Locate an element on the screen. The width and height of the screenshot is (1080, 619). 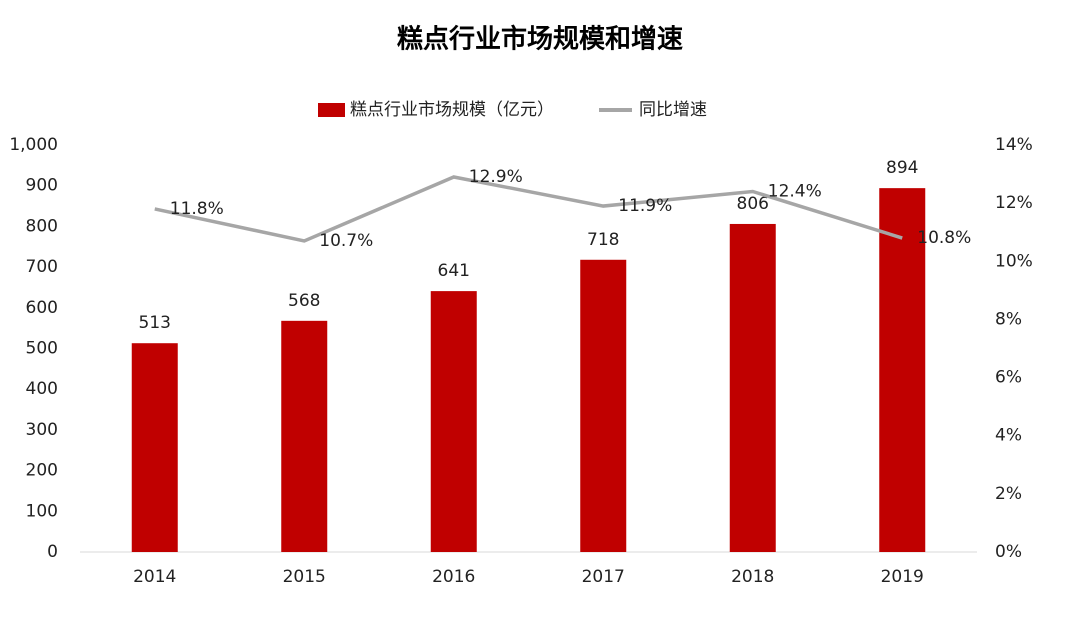
y-tick-label: 900 is located at coordinates (42, 186).